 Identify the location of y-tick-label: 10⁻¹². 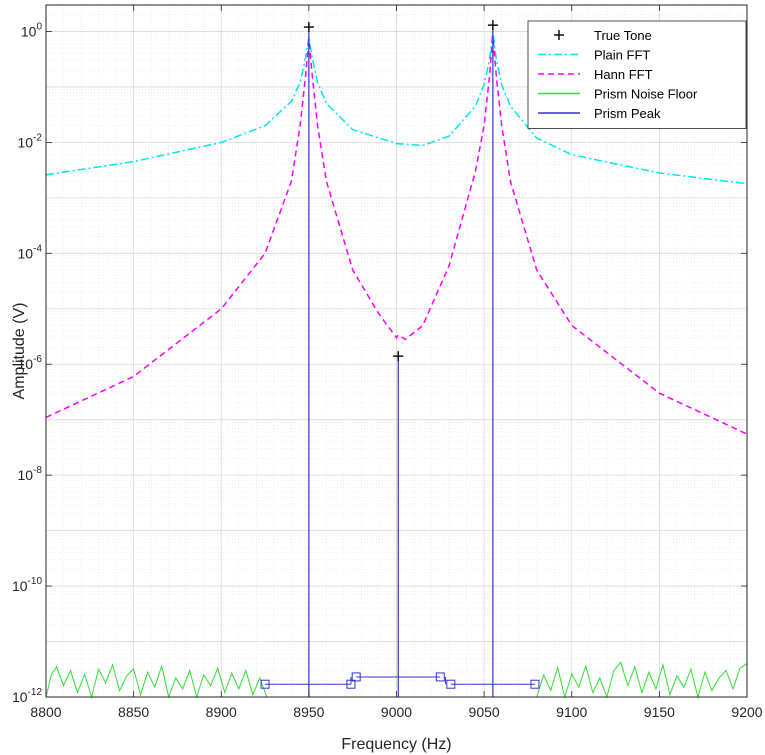
(27, 696).